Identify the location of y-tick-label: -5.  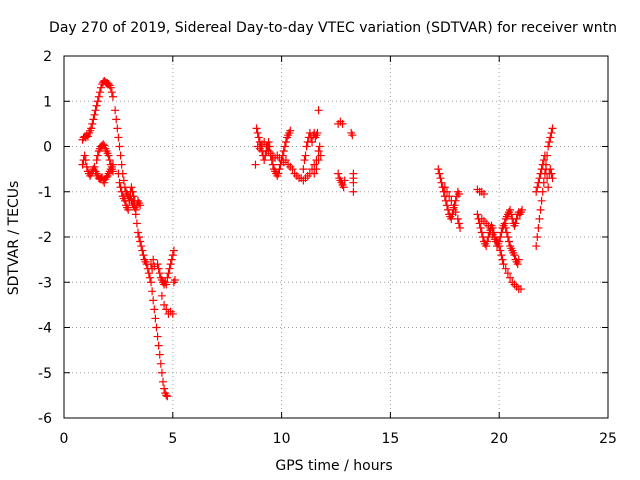
(45, 374).